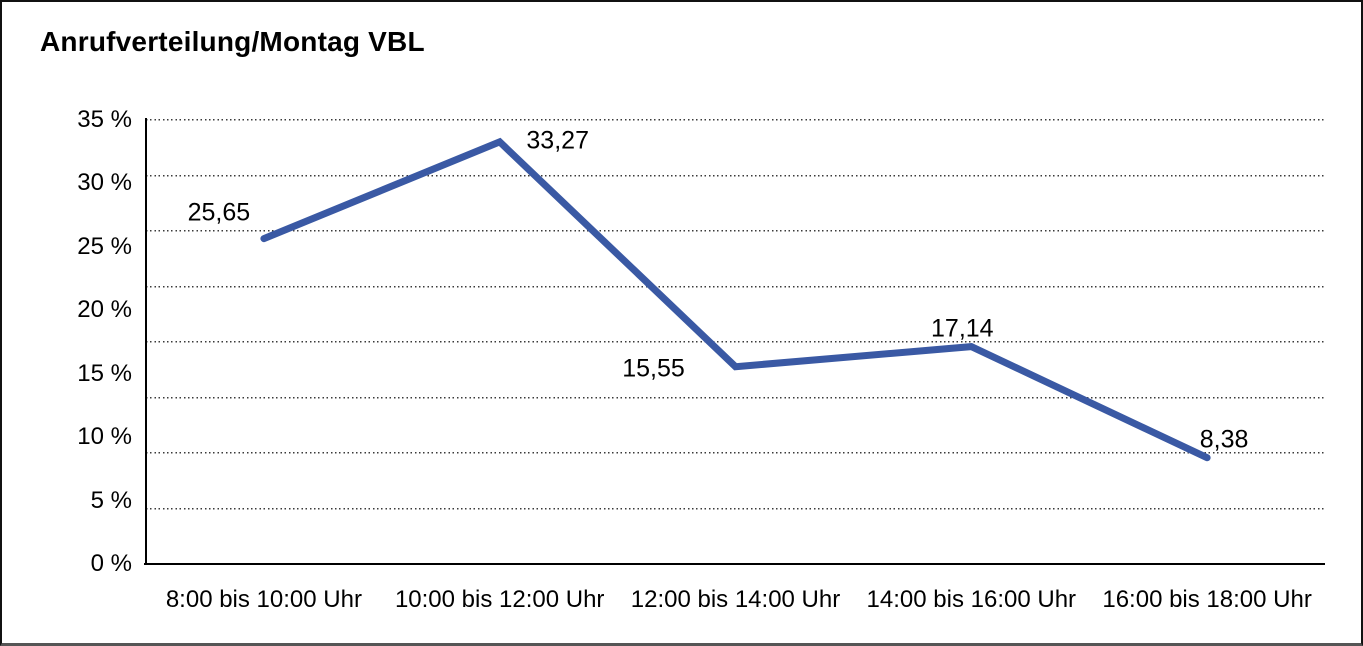  What do you see at coordinates (1224, 439) in the screenshot?
I see `data-point-label: 8,38` at bounding box center [1224, 439].